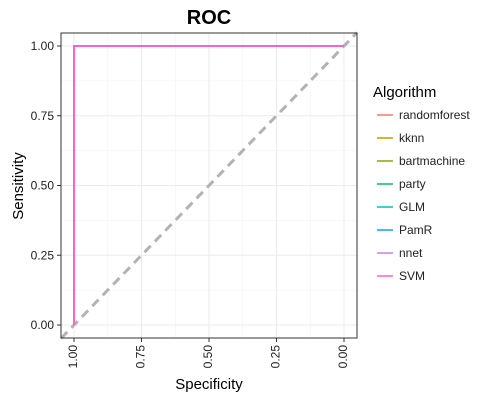 The width and height of the screenshot is (500, 400). Describe the element at coordinates (412, 184) in the screenshot. I see `legend-label-party: party` at that location.